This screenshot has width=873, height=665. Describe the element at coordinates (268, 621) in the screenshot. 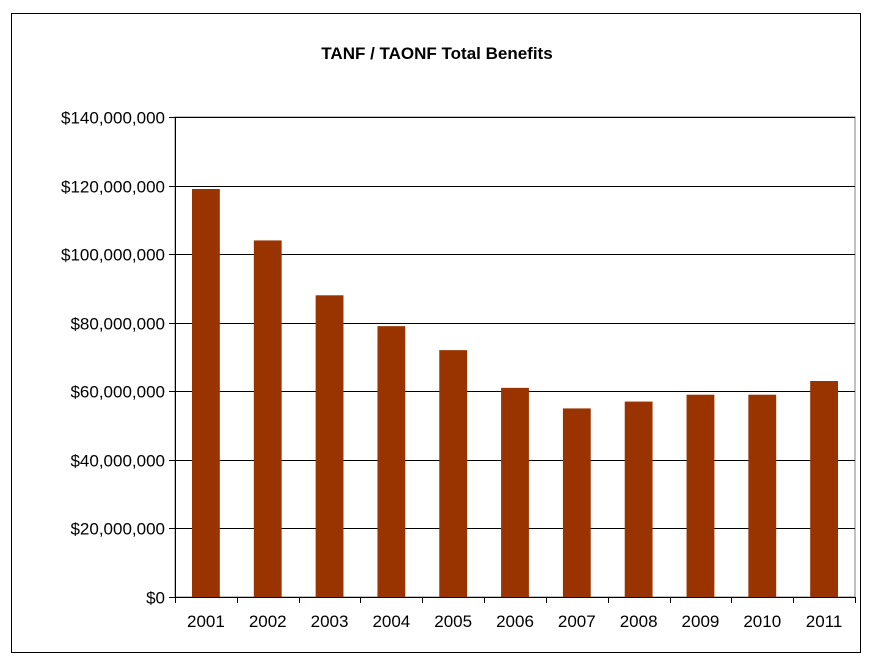

I see `x-tick-label: 2002` at that location.